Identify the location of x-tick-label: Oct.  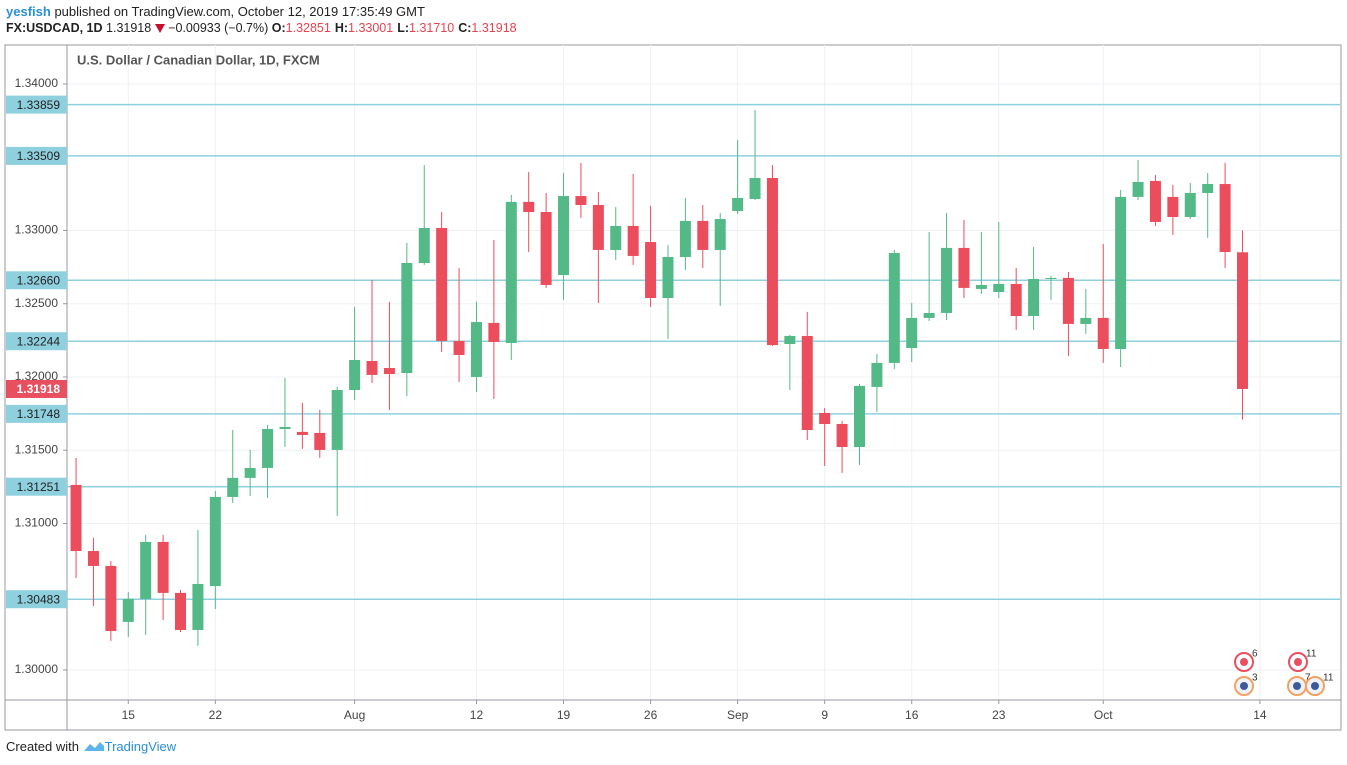
(1103, 715).